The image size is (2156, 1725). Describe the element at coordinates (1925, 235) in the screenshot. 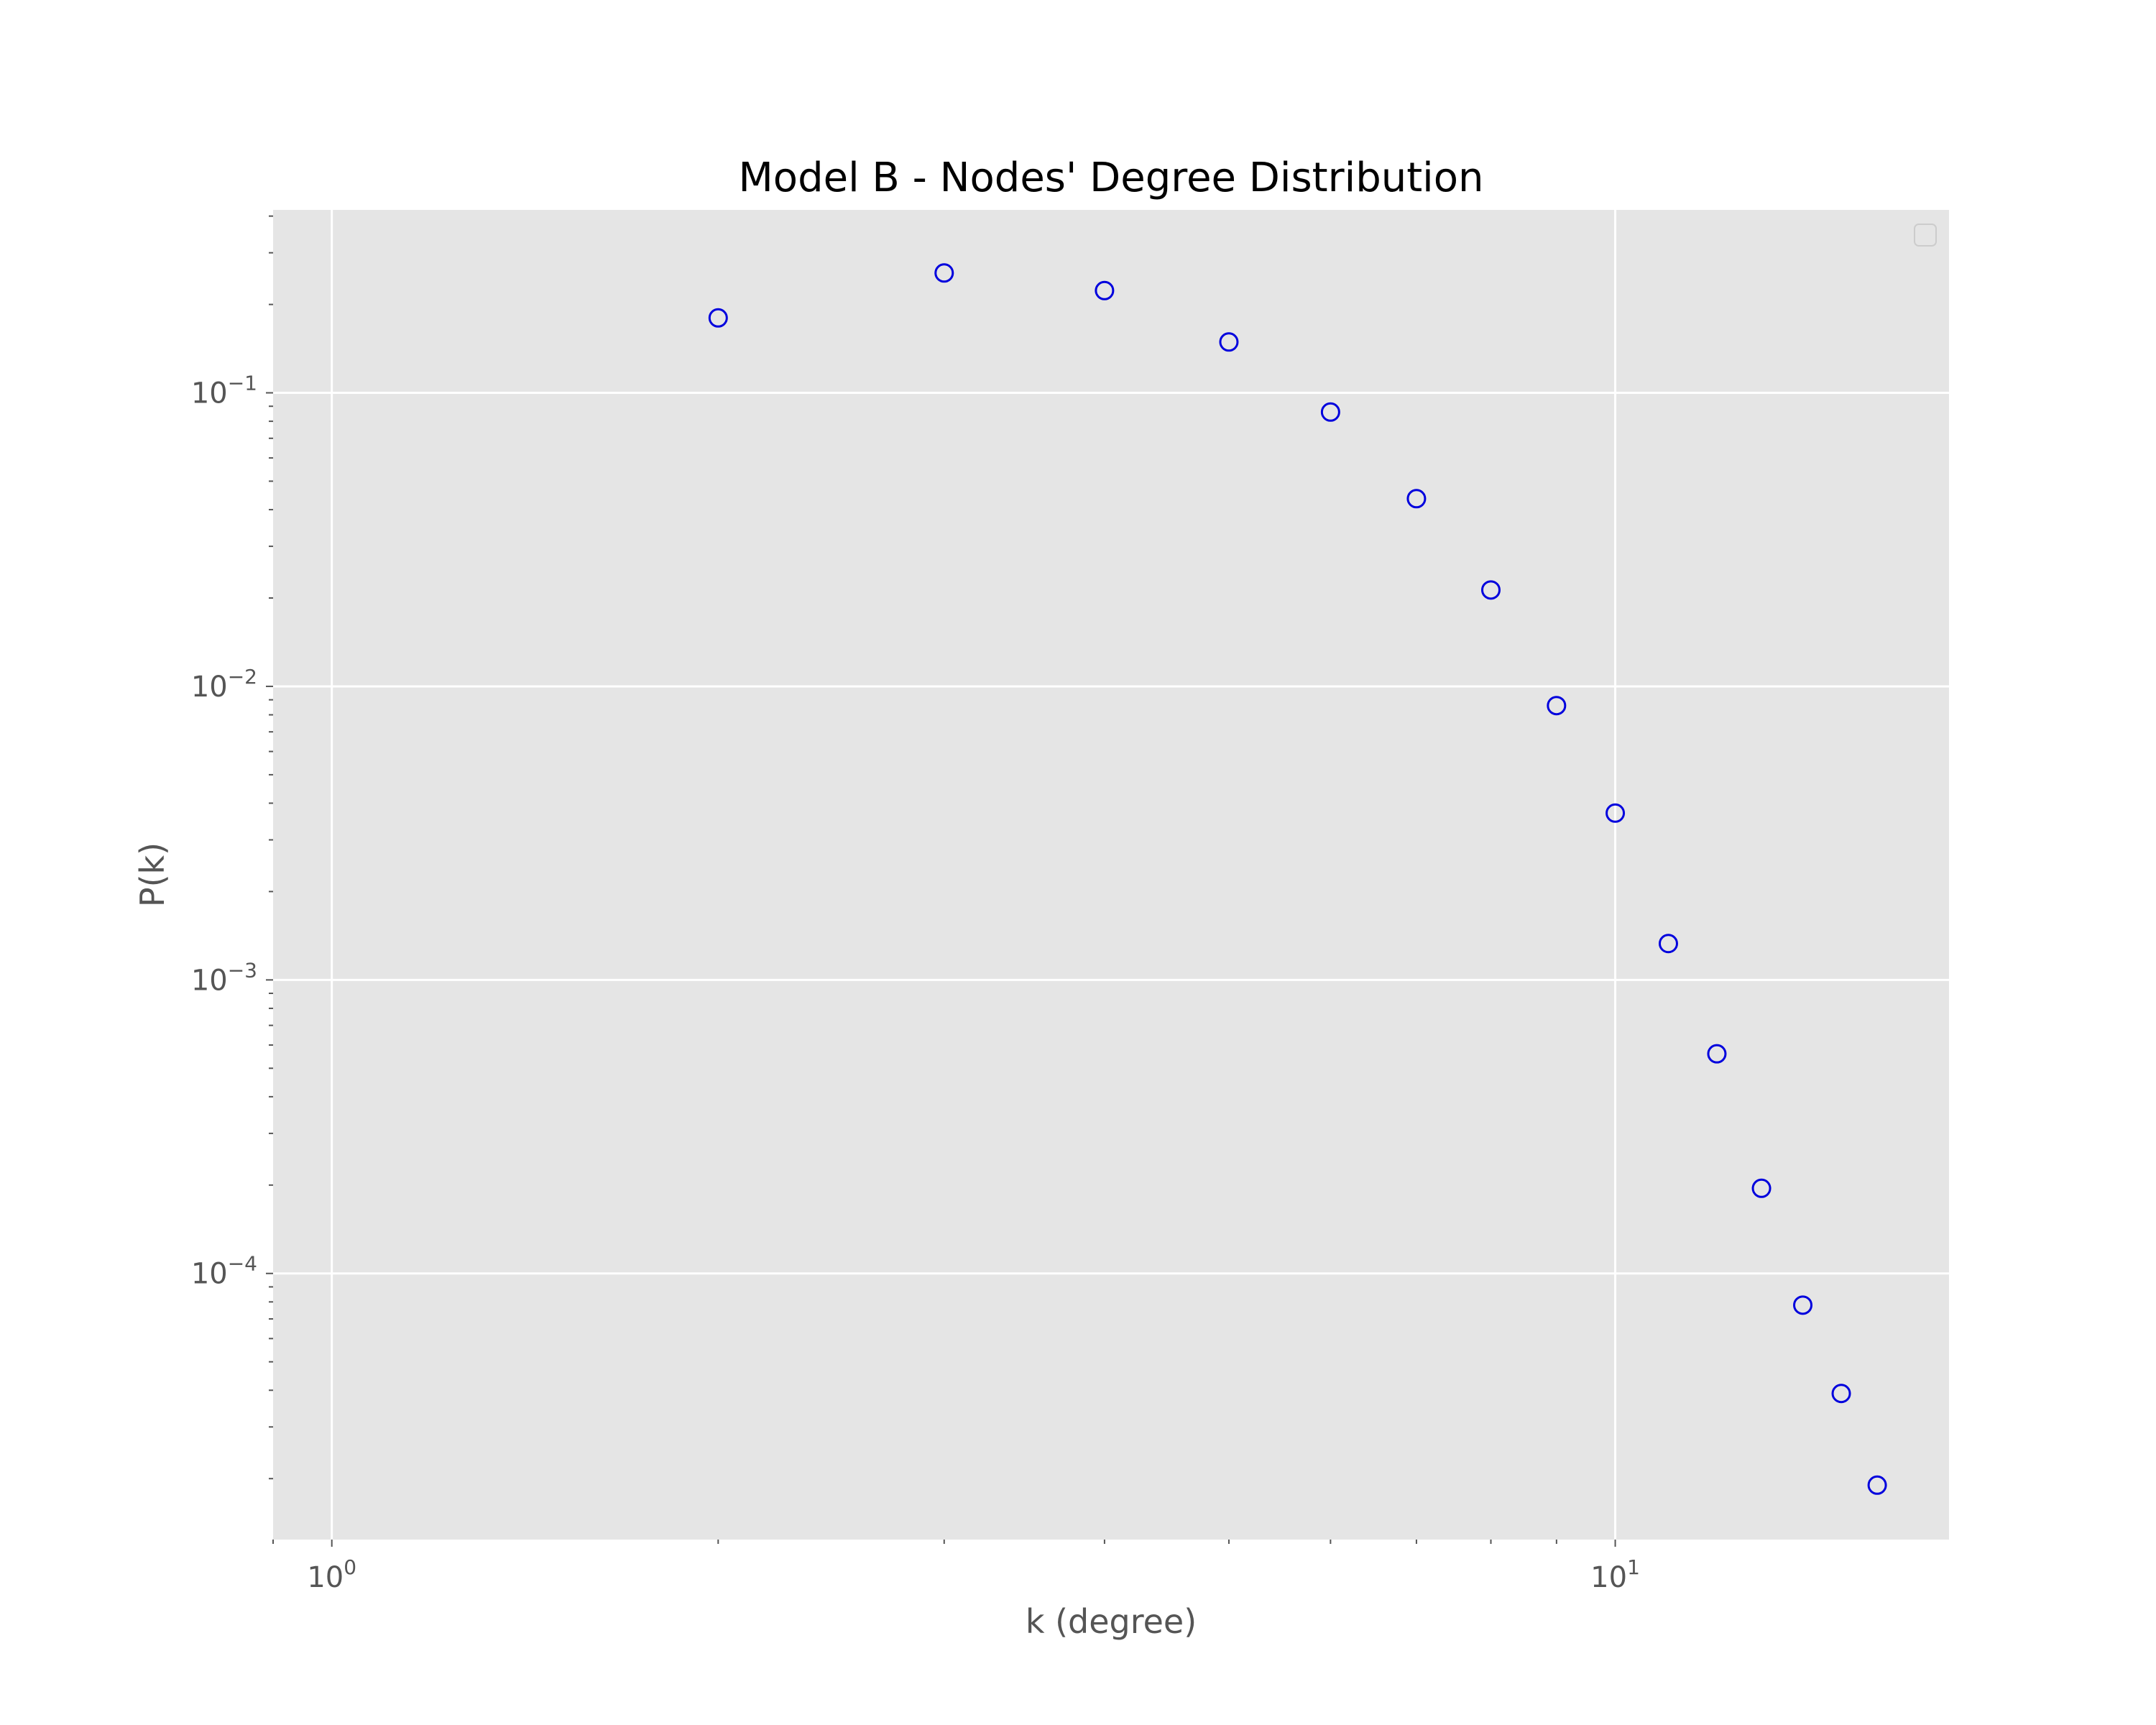

I see `legend-box` at that location.